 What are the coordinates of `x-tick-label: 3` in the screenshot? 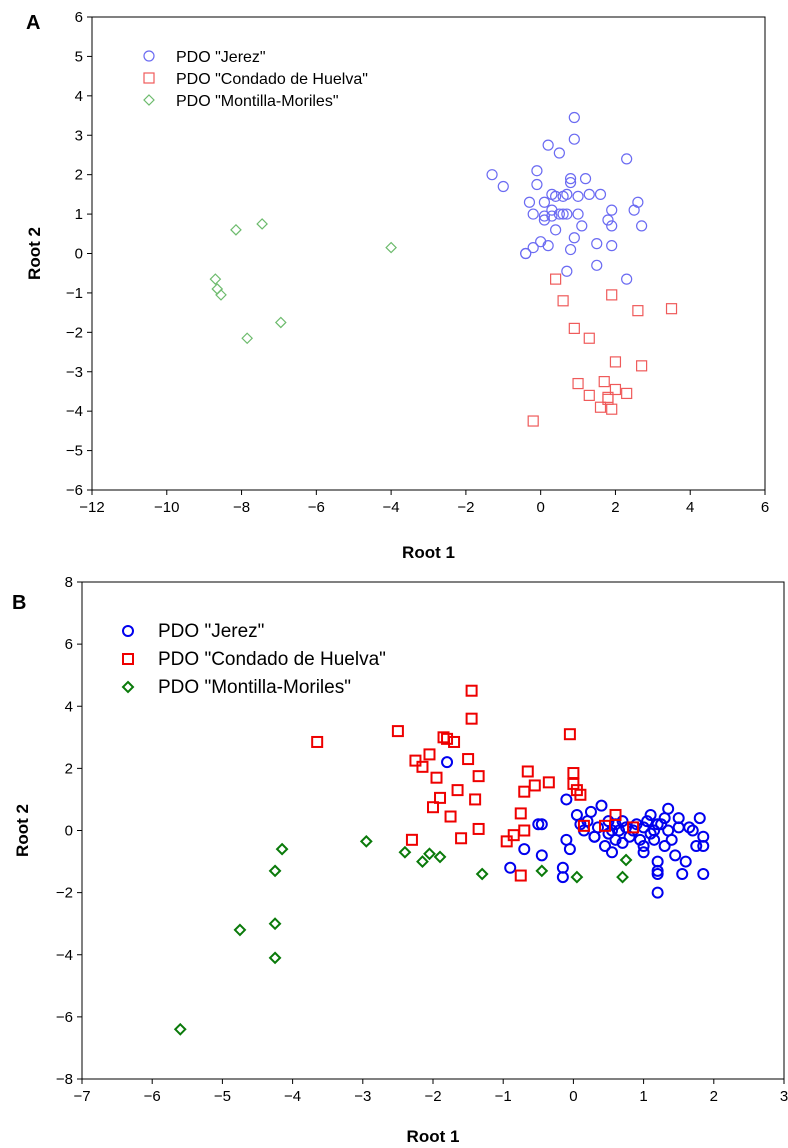 It's located at (784, 1096).